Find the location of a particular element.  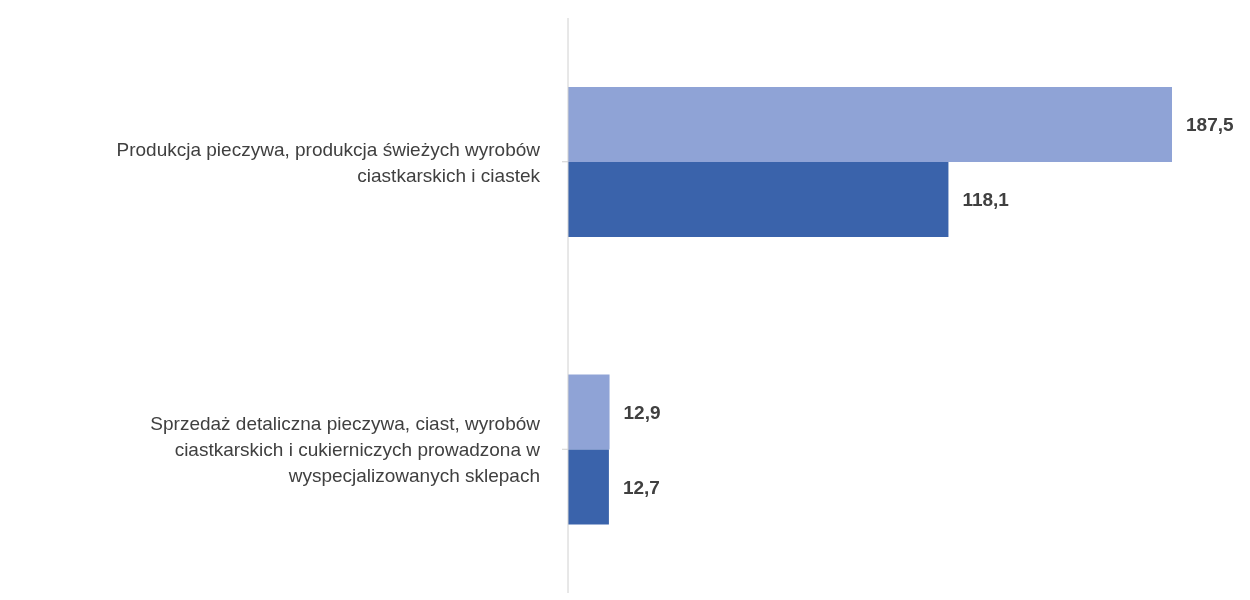

data-label: 12,9 is located at coordinates (642, 412).